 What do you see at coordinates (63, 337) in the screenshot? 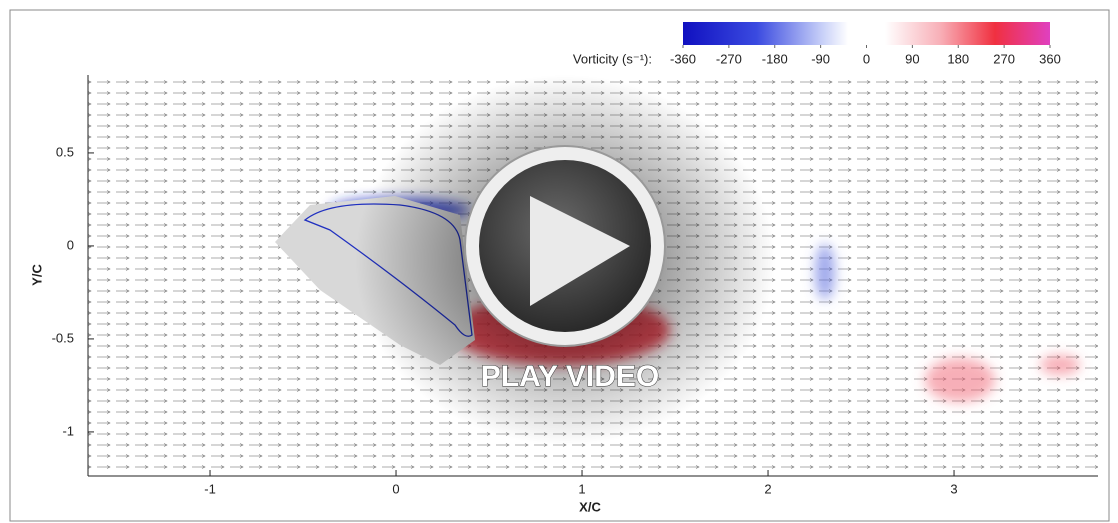
I see `y-tick-label: -0.5` at bounding box center [63, 337].